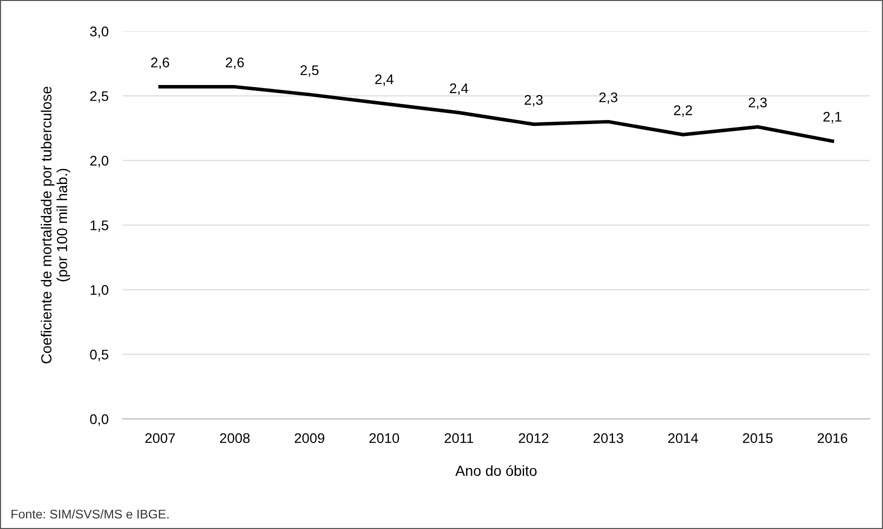  What do you see at coordinates (235, 438) in the screenshot?
I see `x-tick-label: 2008` at bounding box center [235, 438].